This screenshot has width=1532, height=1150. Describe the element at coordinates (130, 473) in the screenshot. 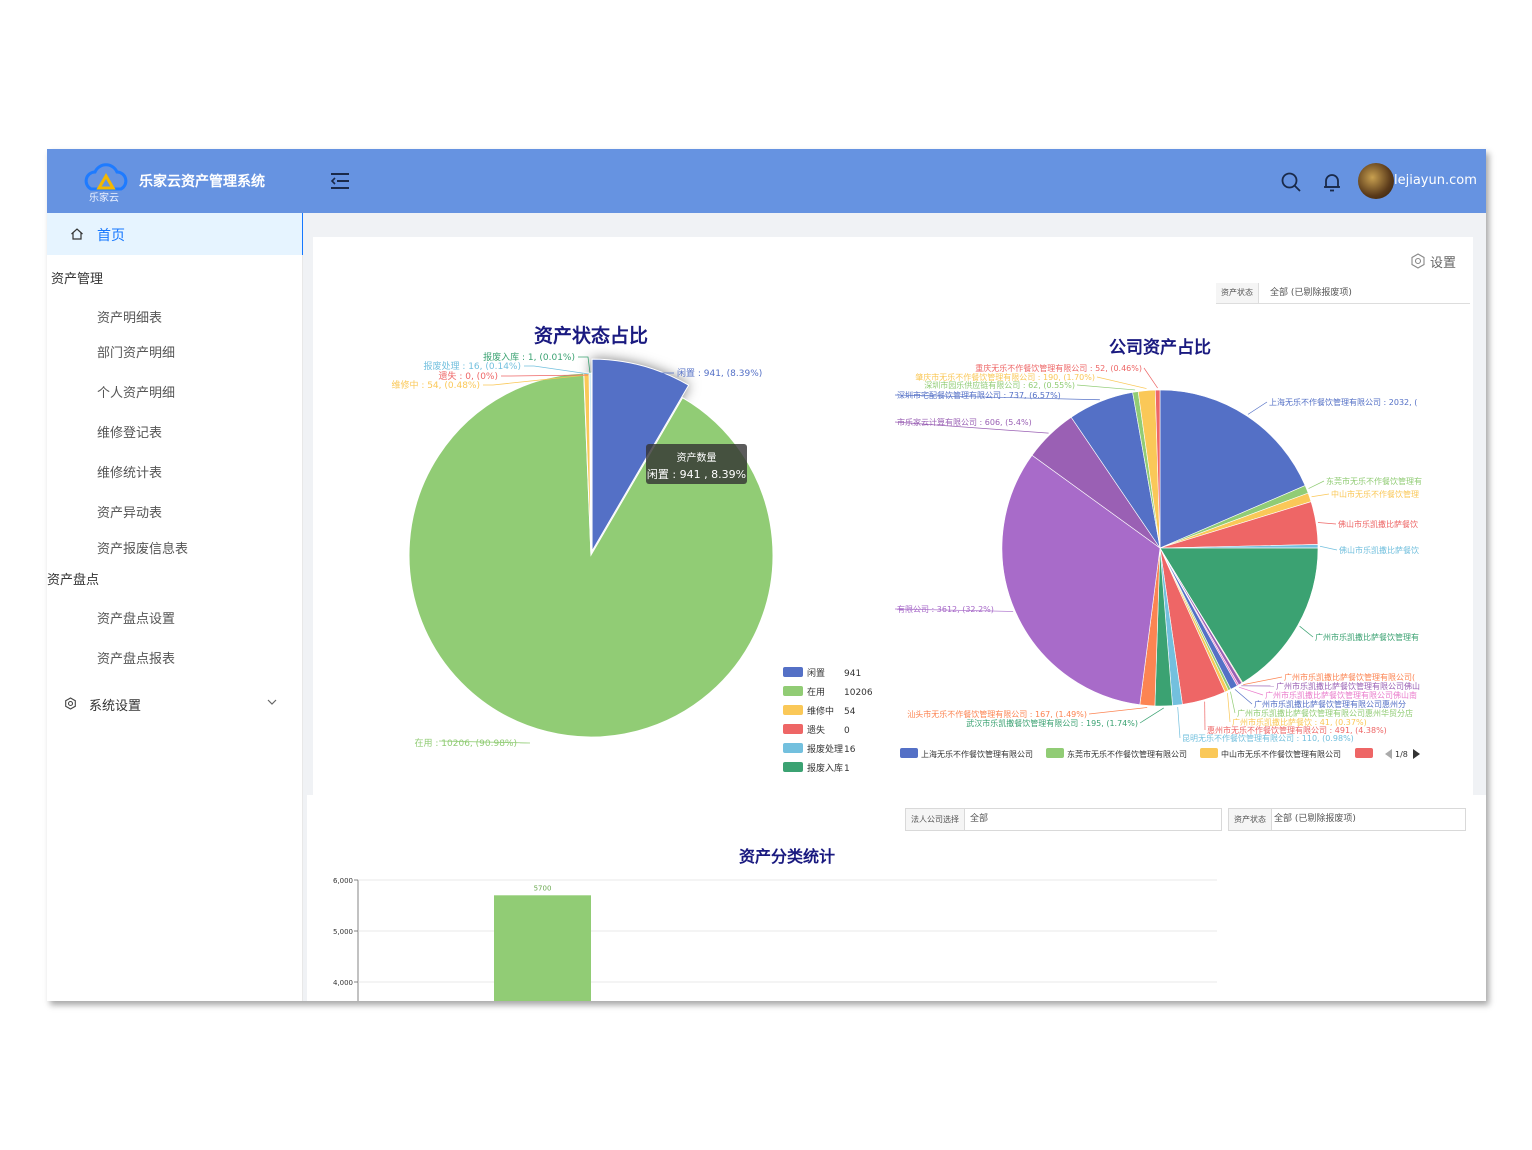

I see `sidebar-item-repair-stats: 维修统计表` at that location.